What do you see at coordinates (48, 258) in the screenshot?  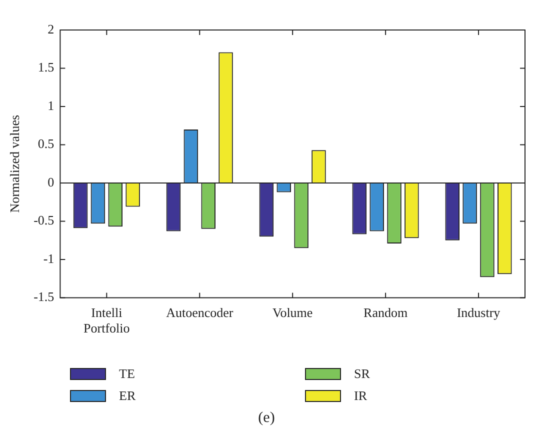 I see `y-tick-label: -1` at bounding box center [48, 258].